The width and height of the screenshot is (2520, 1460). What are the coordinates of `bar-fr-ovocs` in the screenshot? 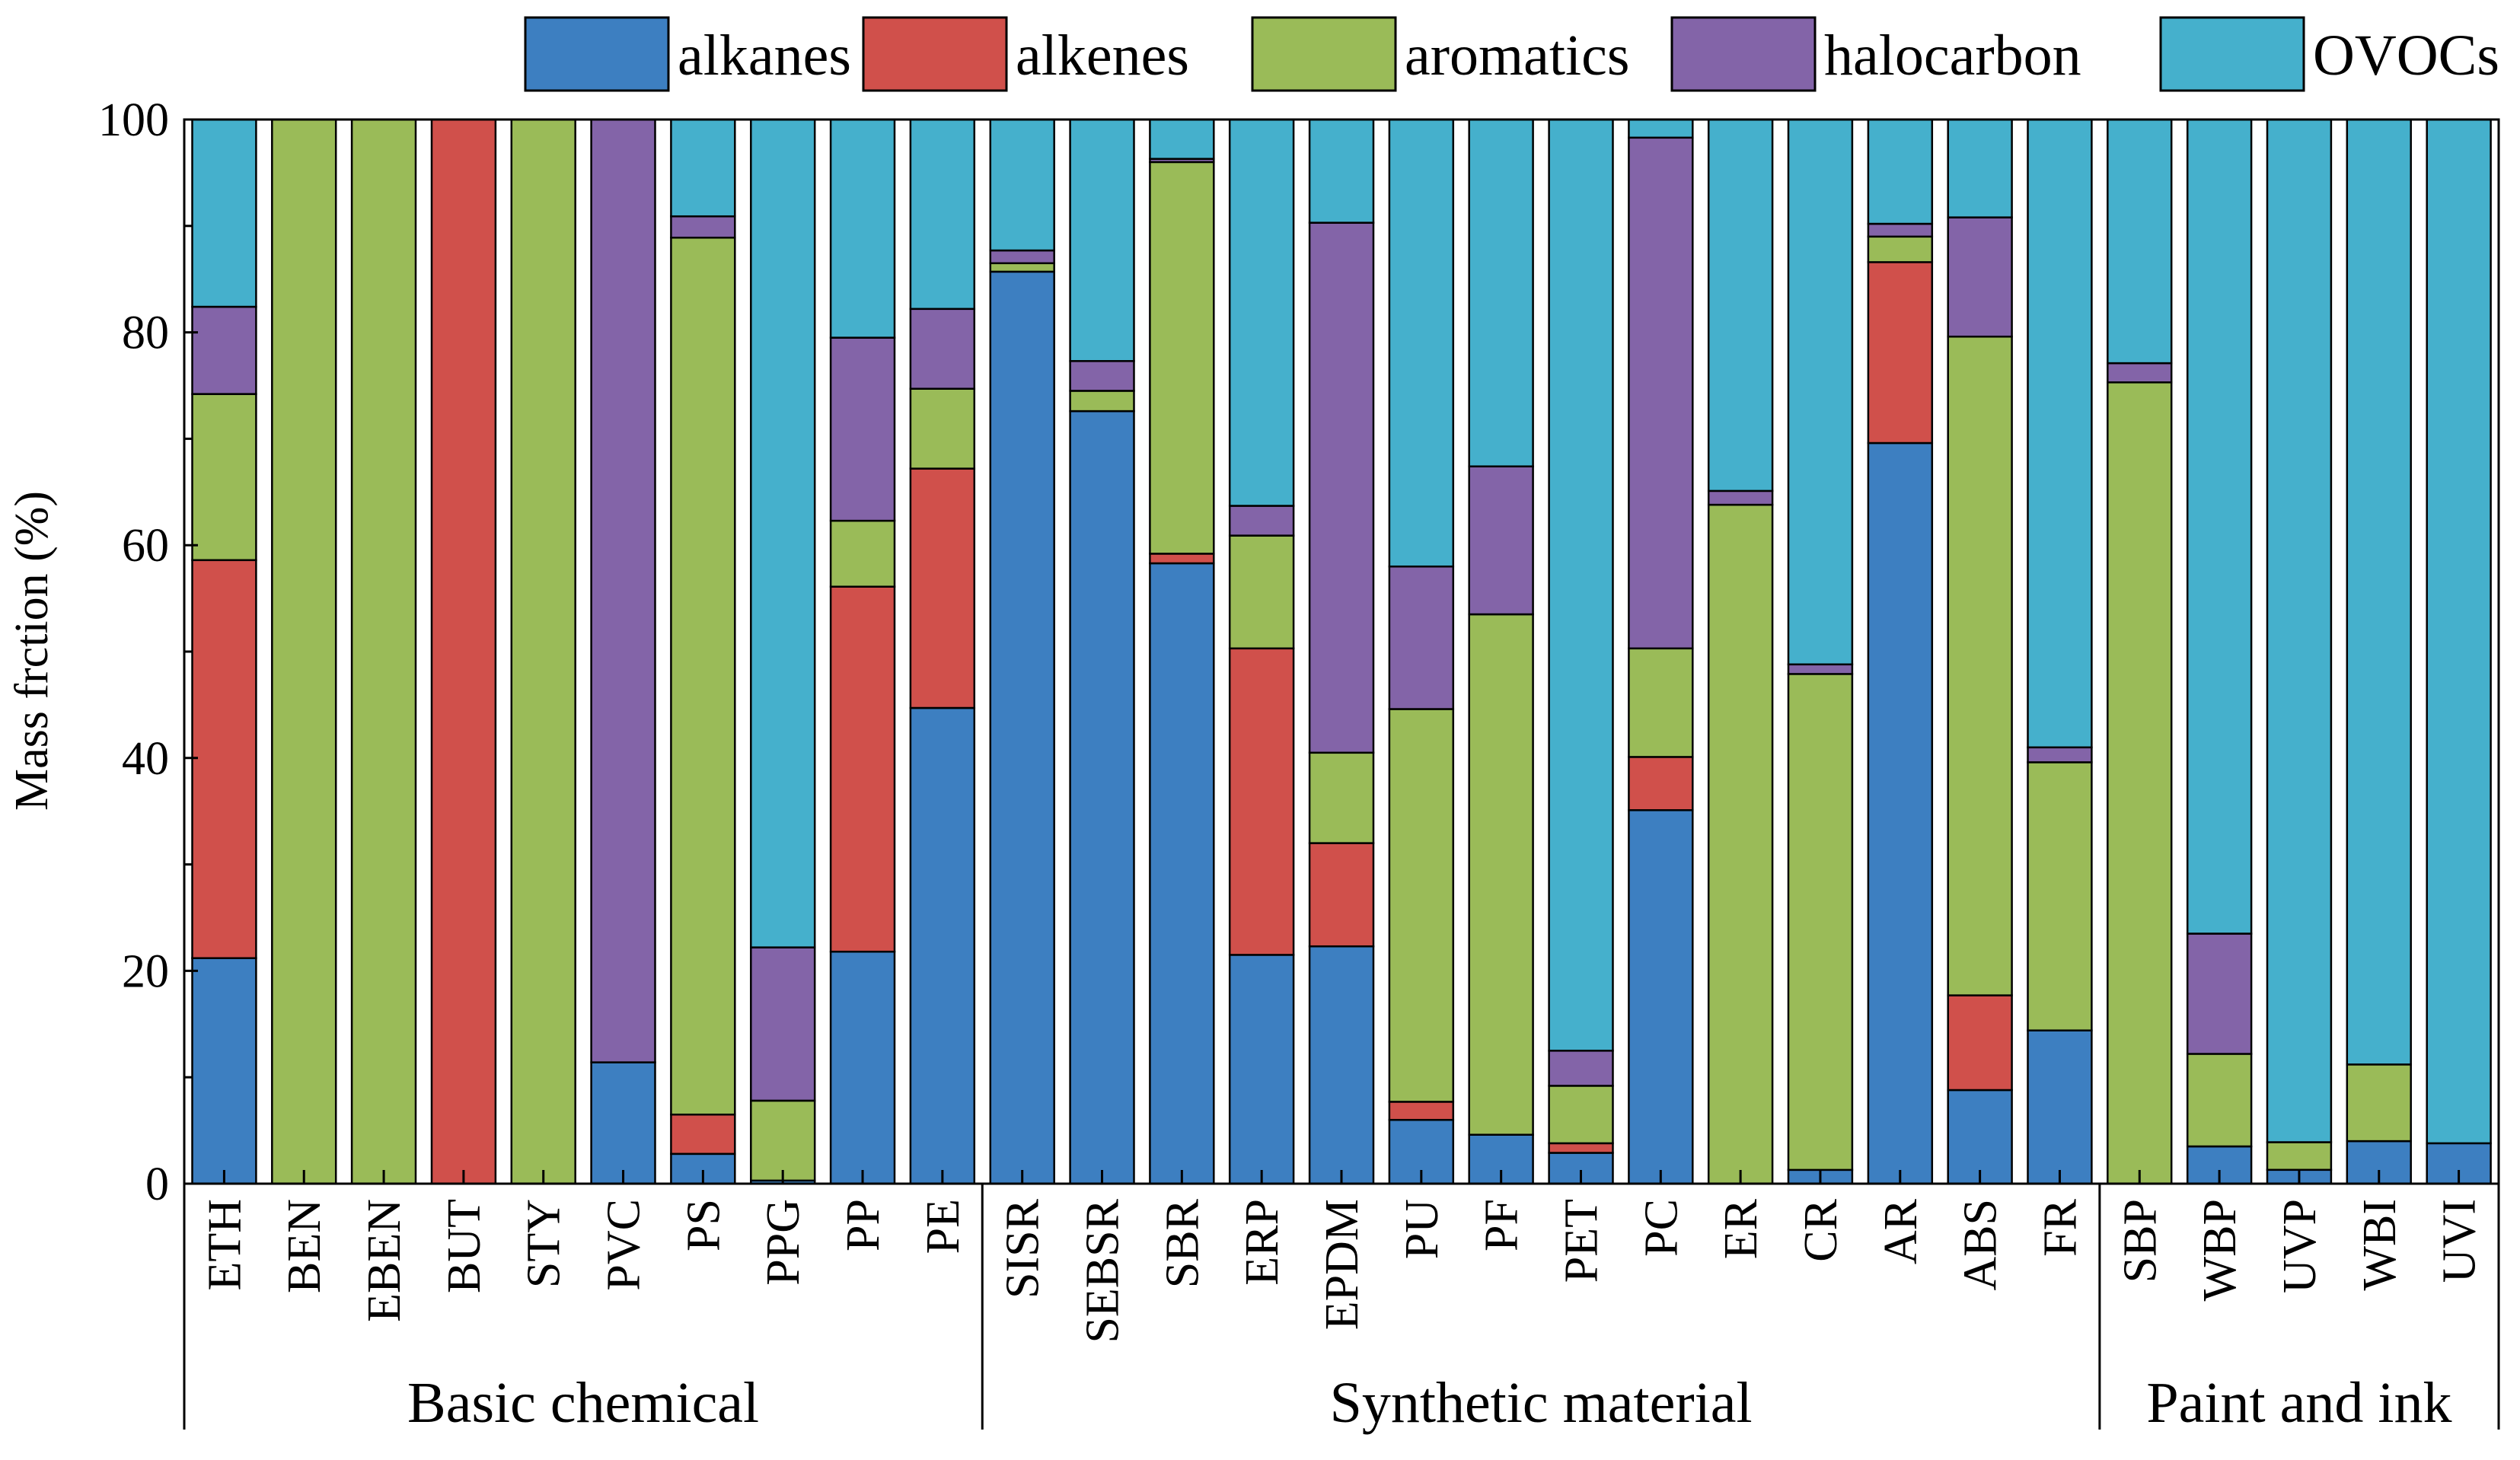 It's located at (2060, 433).